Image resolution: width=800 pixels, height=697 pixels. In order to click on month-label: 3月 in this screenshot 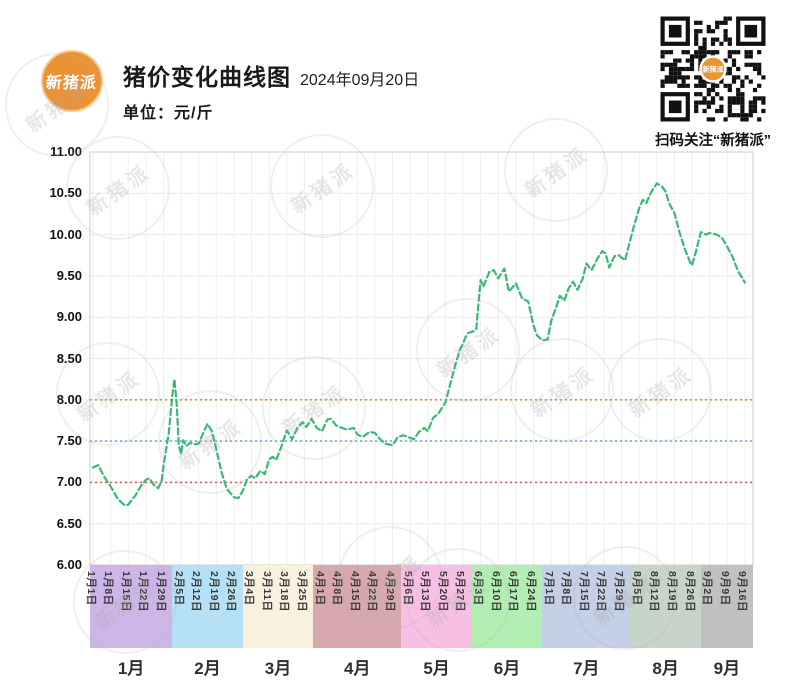, I will do `click(278, 668)`.